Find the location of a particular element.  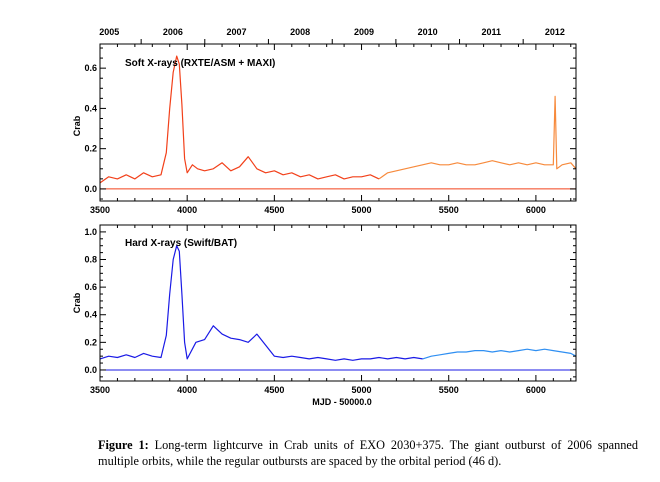

hard-y-tick-label: 0.0 is located at coordinates (90, 370).